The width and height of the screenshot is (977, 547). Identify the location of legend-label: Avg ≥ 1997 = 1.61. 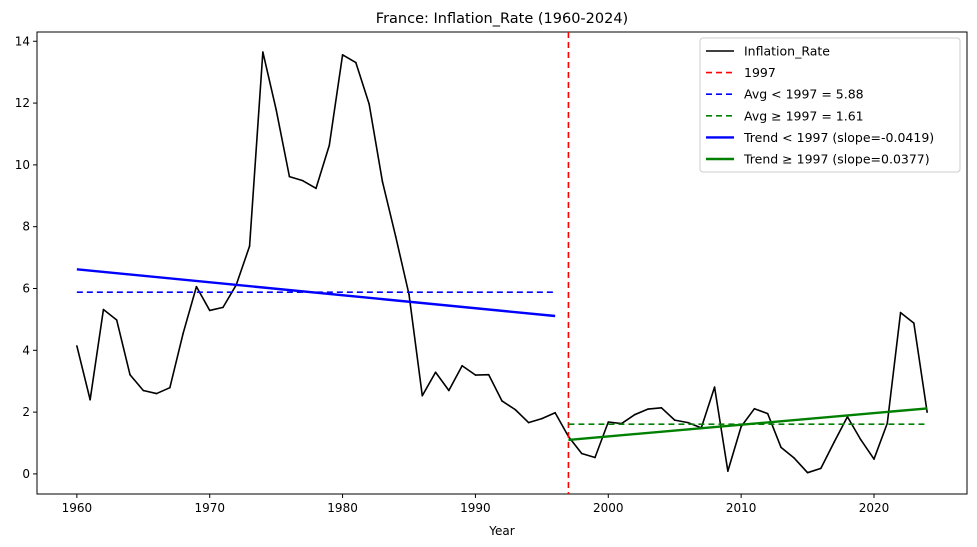
(804, 115).